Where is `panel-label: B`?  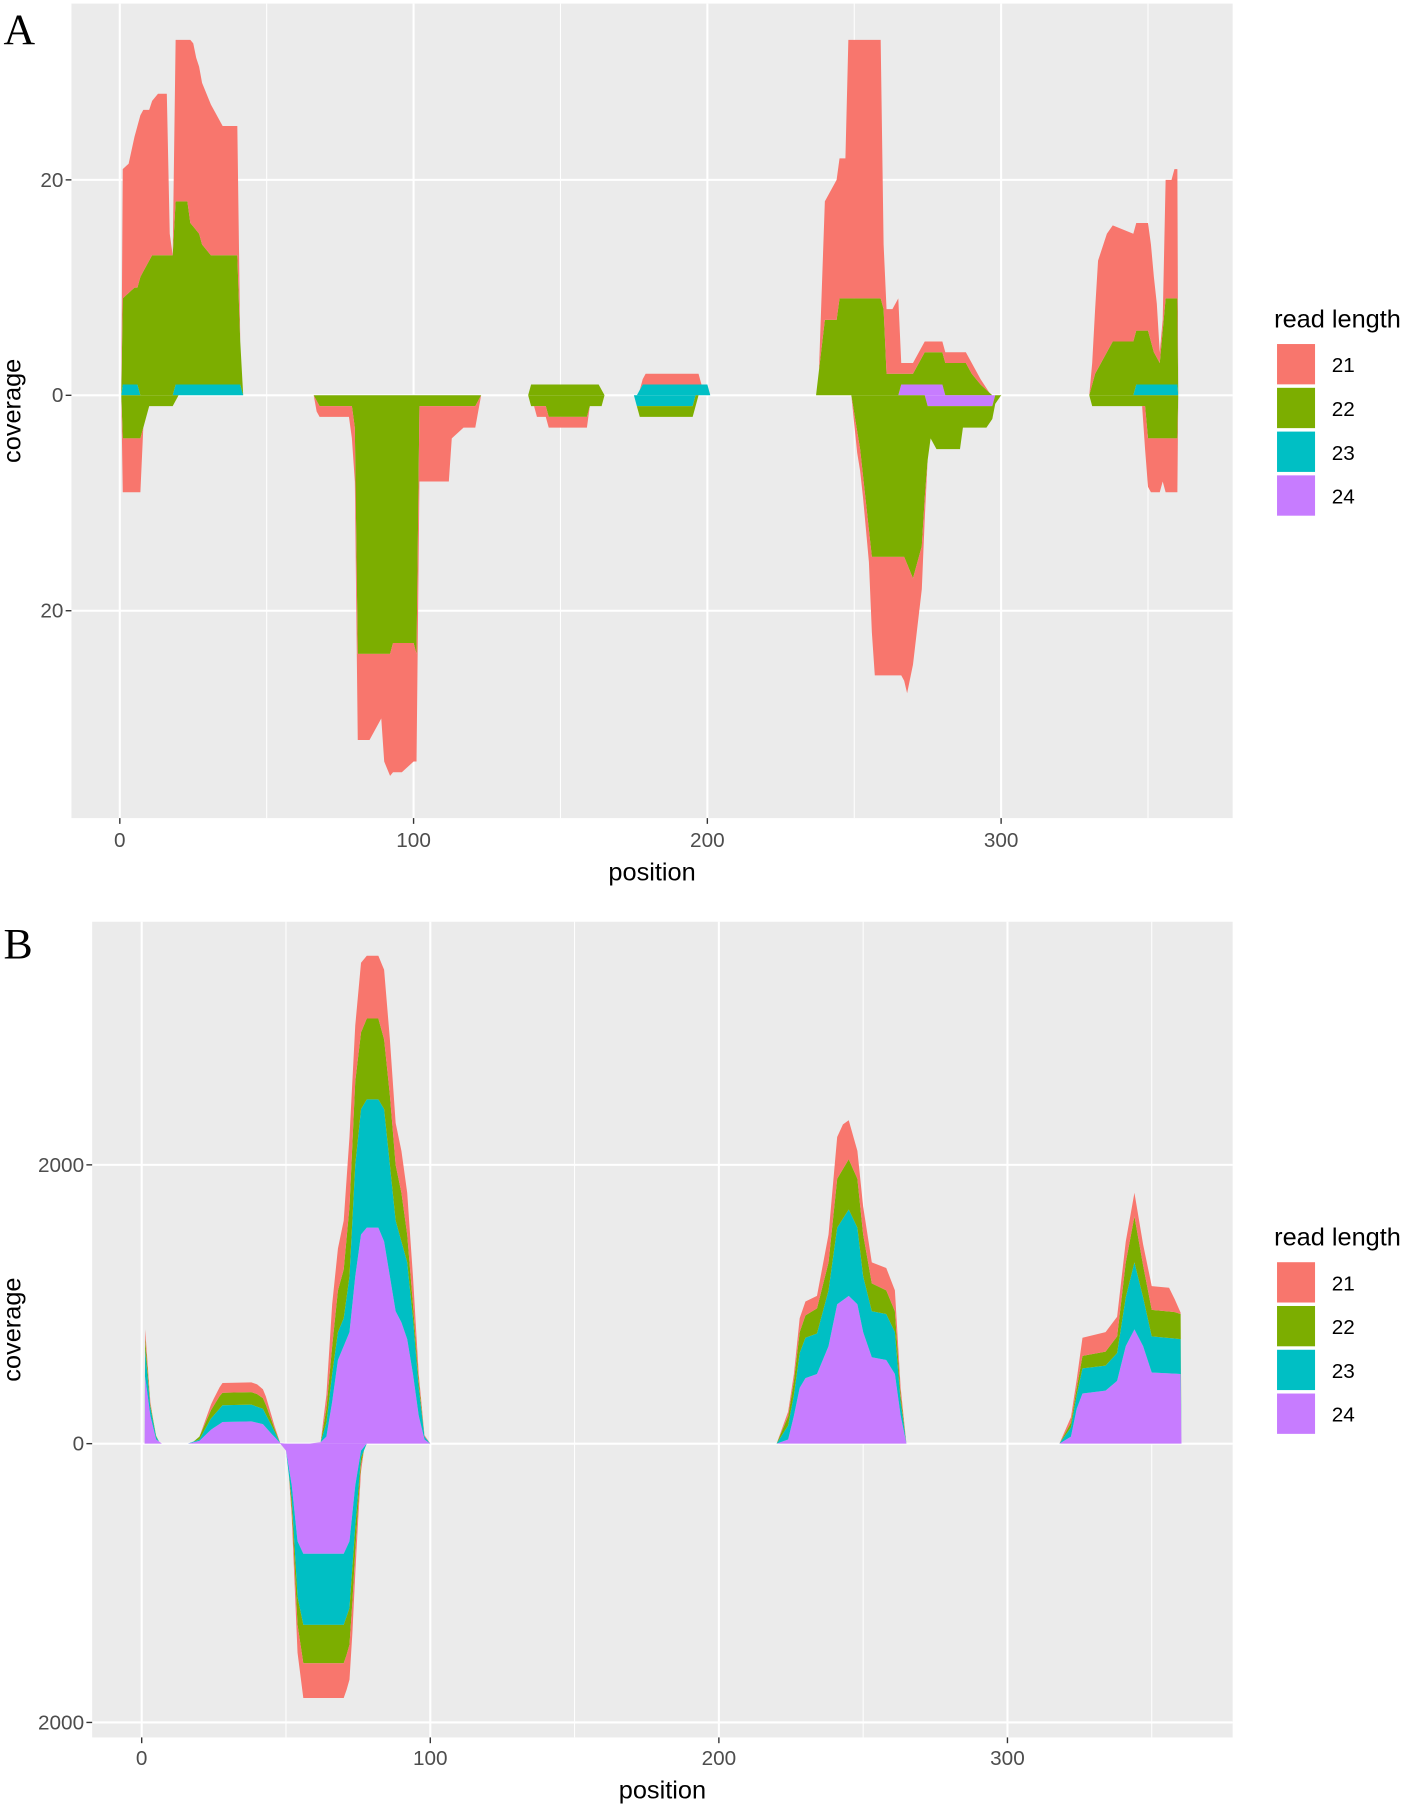
panel-label: B is located at coordinates (17, 945).